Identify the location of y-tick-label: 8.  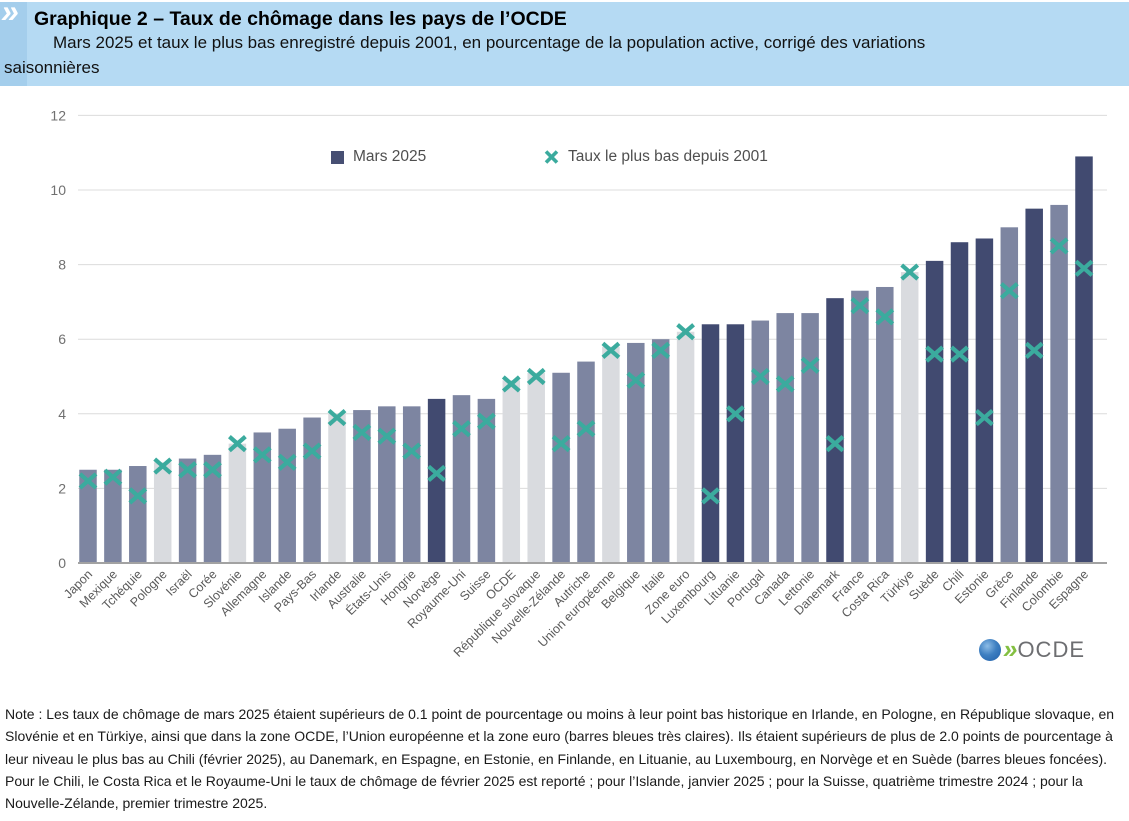
(62, 265).